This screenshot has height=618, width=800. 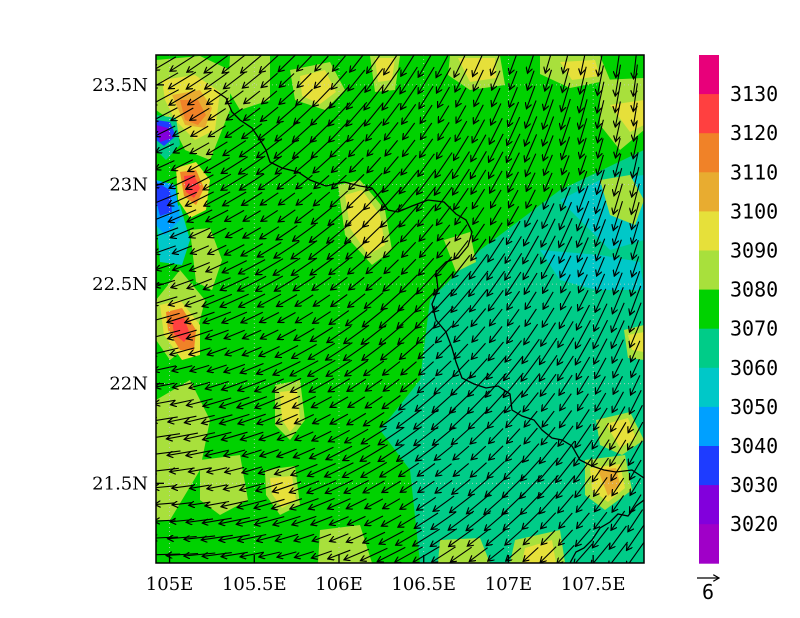 I want to click on x-tick-label: 106E, so click(x=339, y=584).